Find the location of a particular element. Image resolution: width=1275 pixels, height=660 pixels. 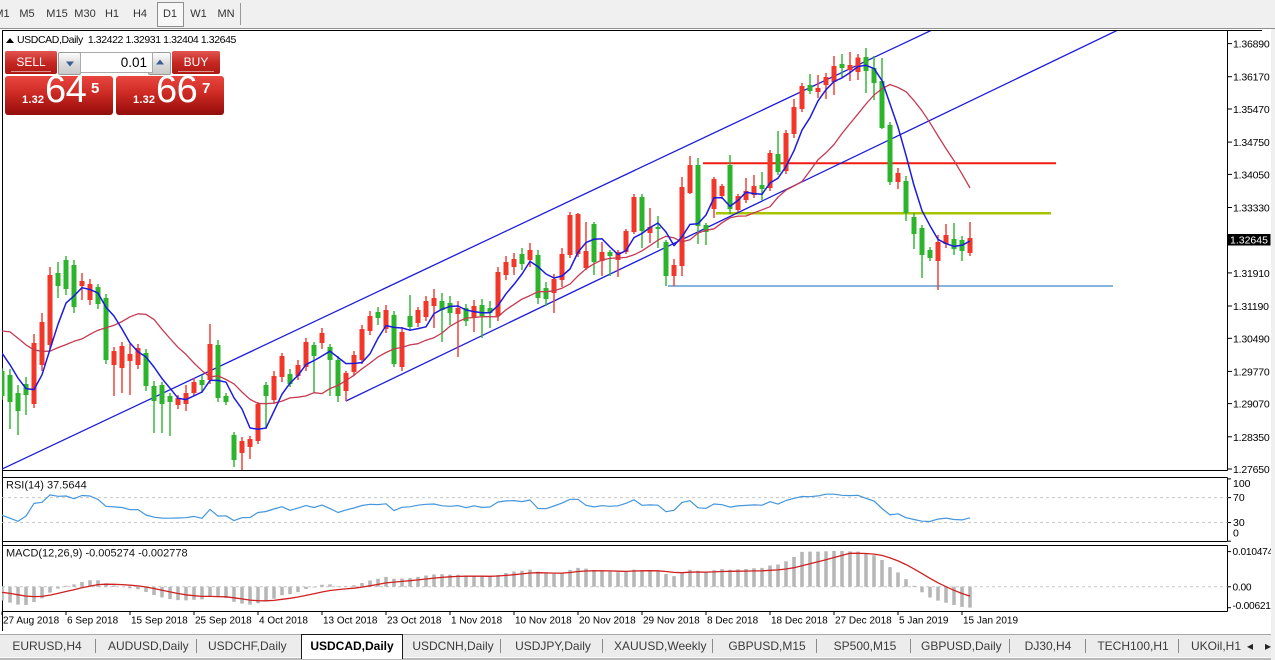

svg-text: 1.29070 is located at coordinates (1251, 405).